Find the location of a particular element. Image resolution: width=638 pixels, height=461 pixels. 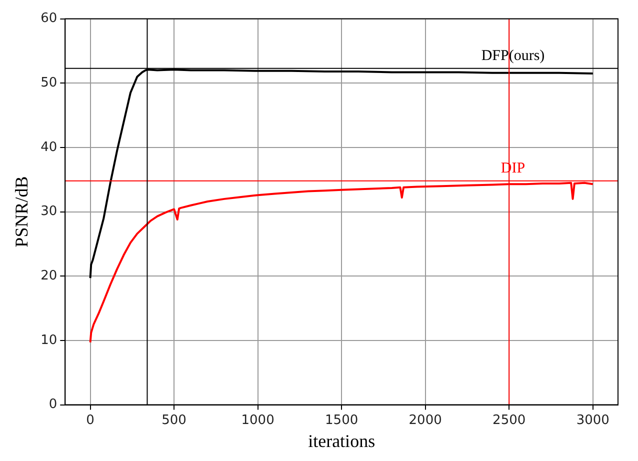

y-axis-title: PSNR/dB is located at coordinates (22, 212).